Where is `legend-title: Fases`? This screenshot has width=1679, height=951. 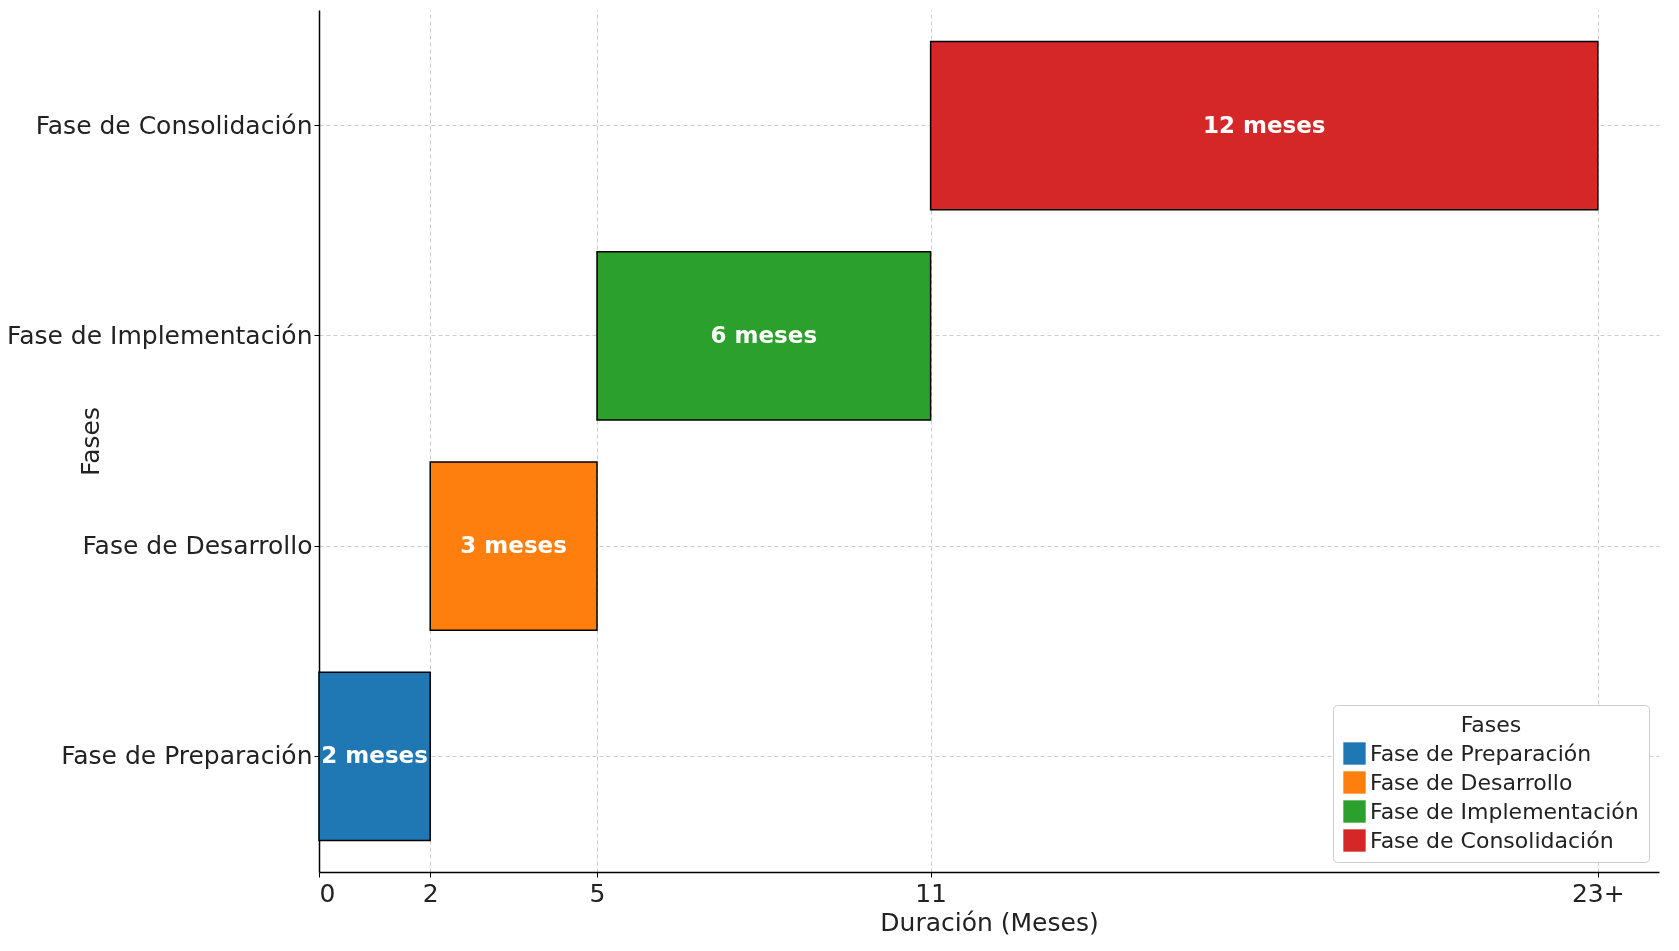 legend-title: Fases is located at coordinates (1491, 724).